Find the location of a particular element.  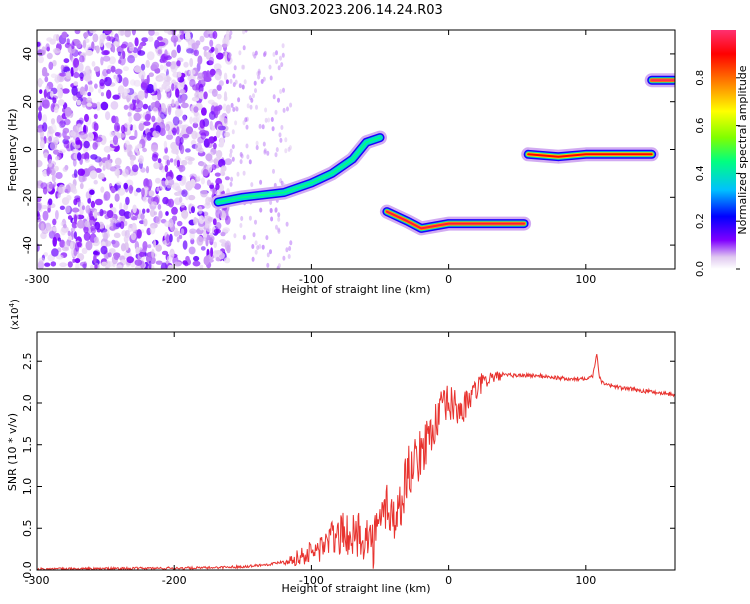

spectral-feature-trace is located at coordinates (299, 170).